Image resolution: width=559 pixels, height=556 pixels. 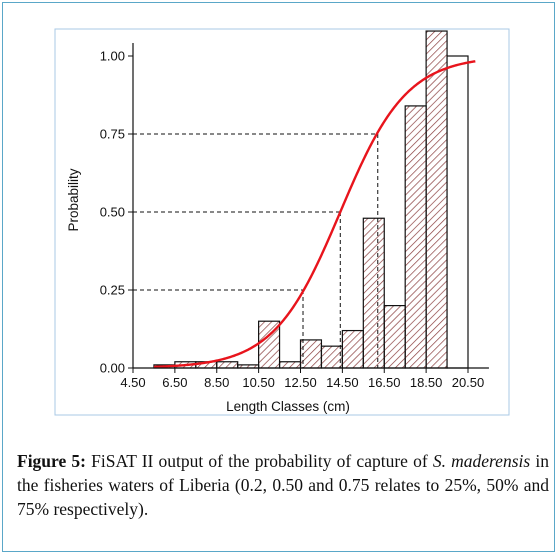 I want to click on y-tick-label: 0.00, so click(x=112, y=368).